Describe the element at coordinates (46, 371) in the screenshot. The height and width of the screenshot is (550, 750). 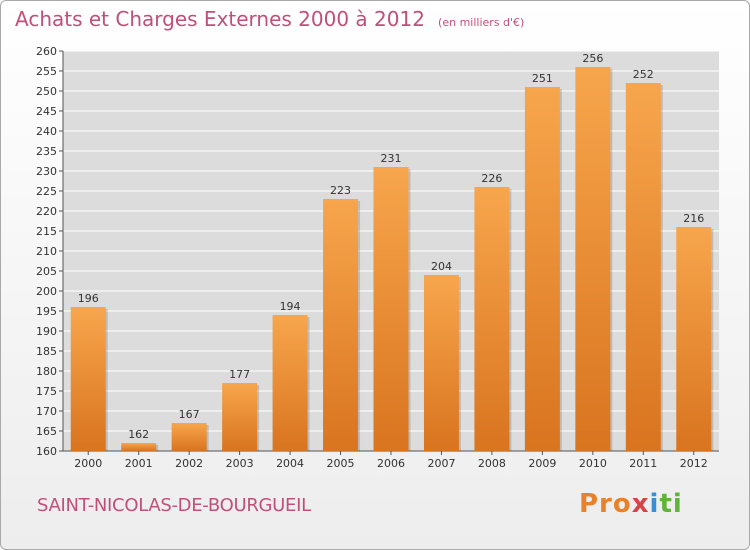
I see `y-tick-label: 180` at that location.